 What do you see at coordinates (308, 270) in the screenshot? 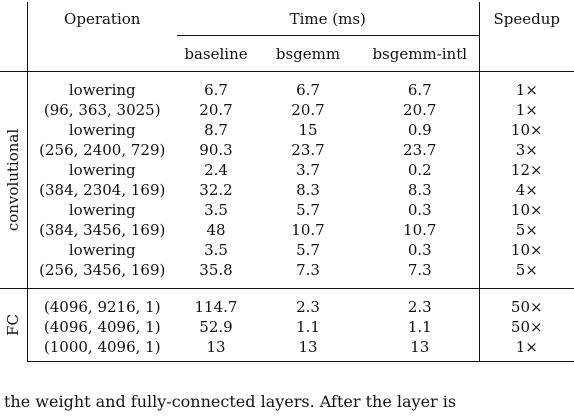
I see `bsgemm-cell: 7.3` at bounding box center [308, 270].